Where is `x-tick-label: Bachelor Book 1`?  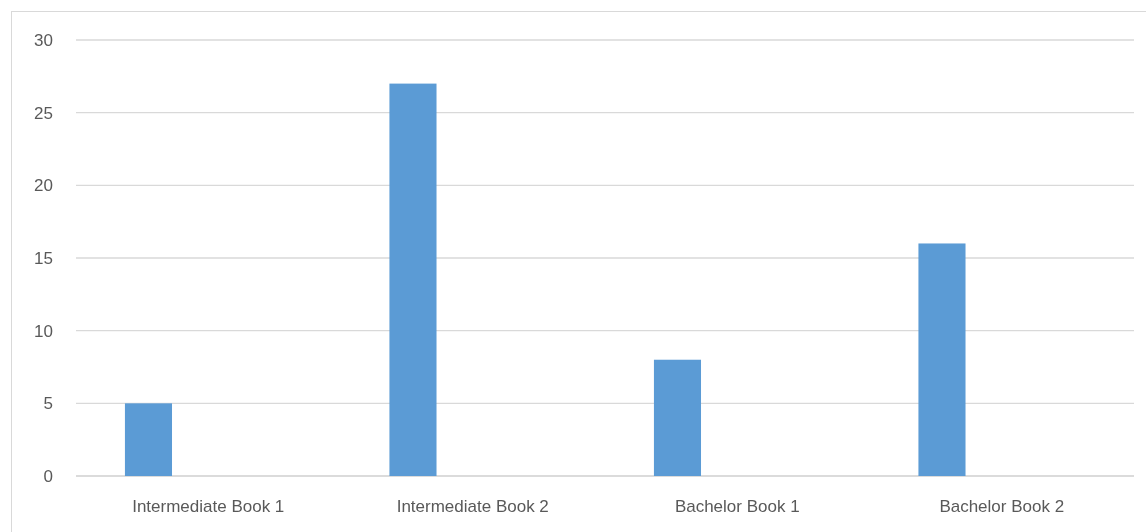 x-tick-label: Bachelor Book 1 is located at coordinates (737, 506).